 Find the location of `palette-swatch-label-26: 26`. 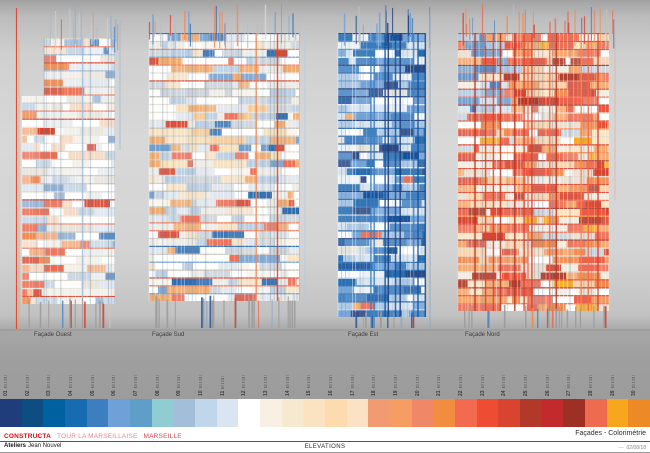

palette-swatch-label-26: 26 is located at coordinates (552, 376).